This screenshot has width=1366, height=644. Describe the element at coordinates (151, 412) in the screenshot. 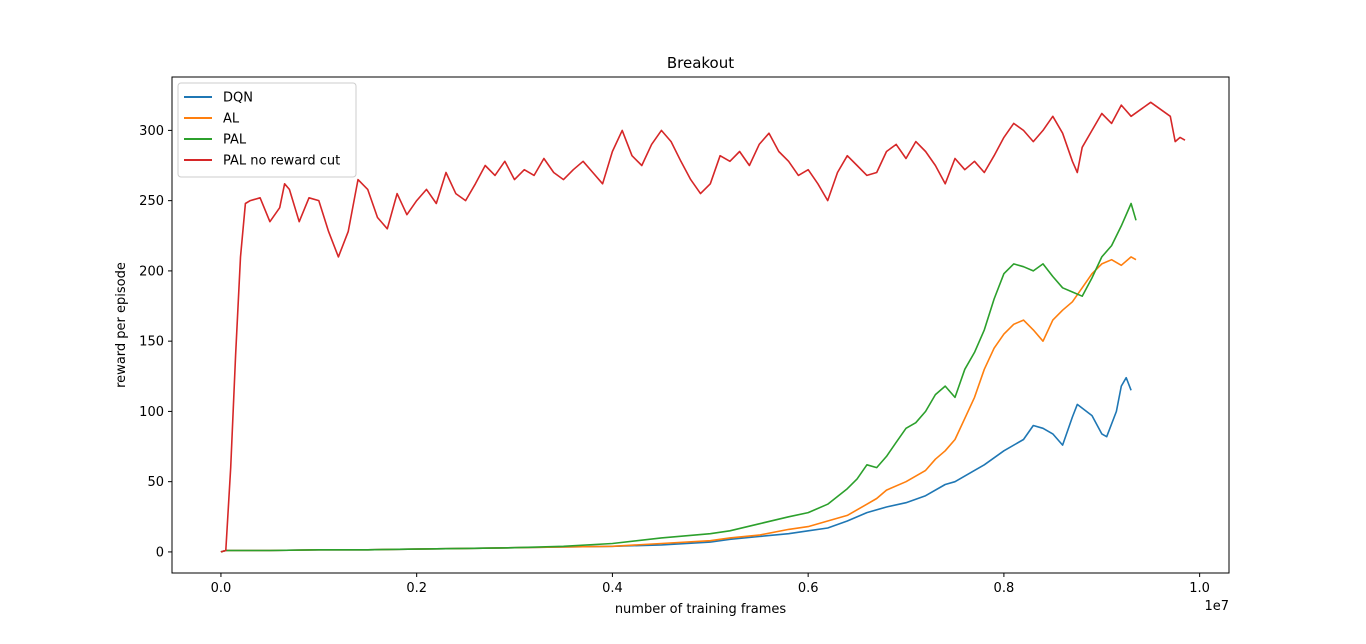

I see `y-tick-label: 100` at that location.